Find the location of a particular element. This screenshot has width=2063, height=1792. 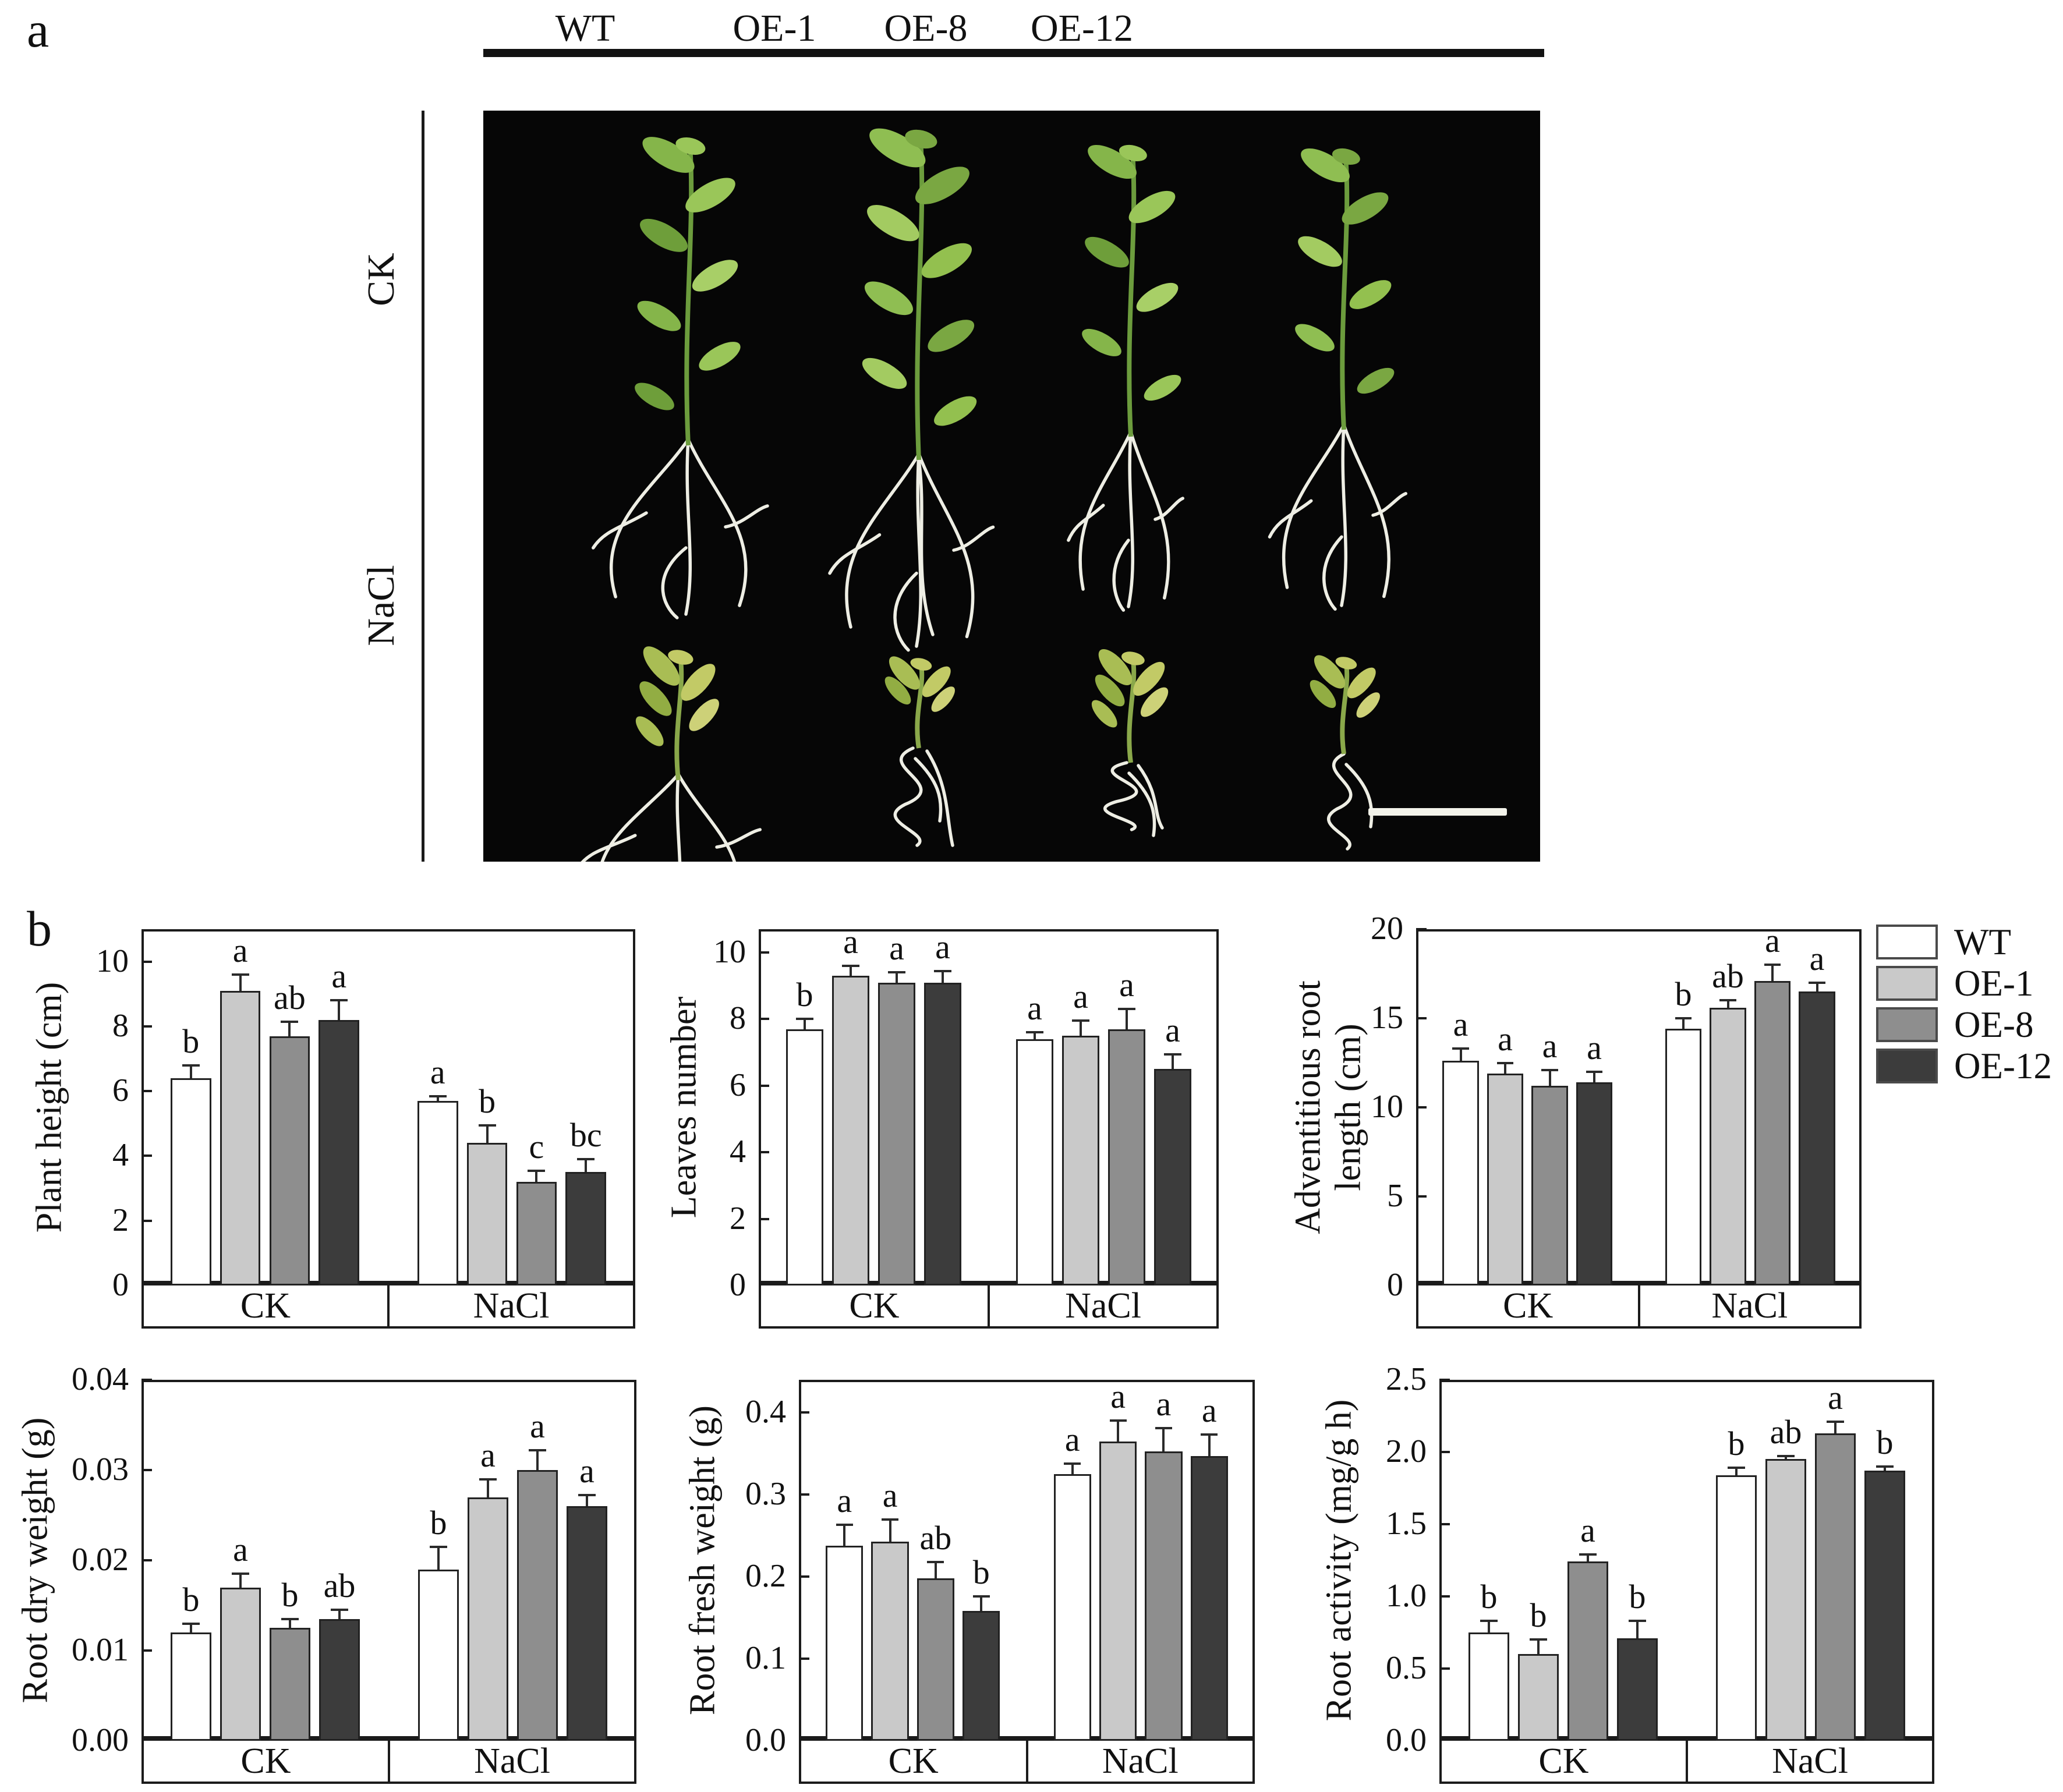

legend-item-oe1: OE-1 is located at coordinates (1964, 983).